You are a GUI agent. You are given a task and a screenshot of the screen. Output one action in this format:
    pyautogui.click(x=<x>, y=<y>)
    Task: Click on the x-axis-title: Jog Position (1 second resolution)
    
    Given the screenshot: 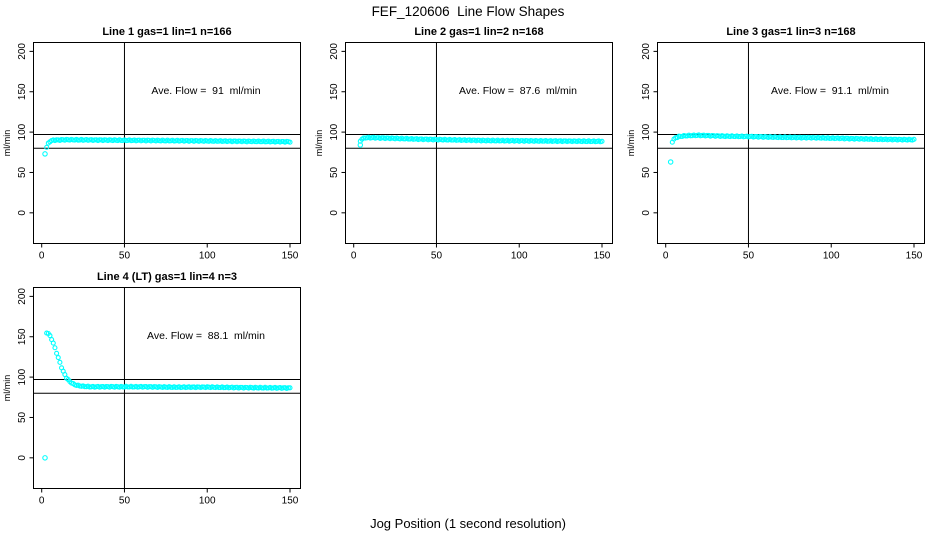 What is the action you would take?
    pyautogui.click(x=468, y=523)
    